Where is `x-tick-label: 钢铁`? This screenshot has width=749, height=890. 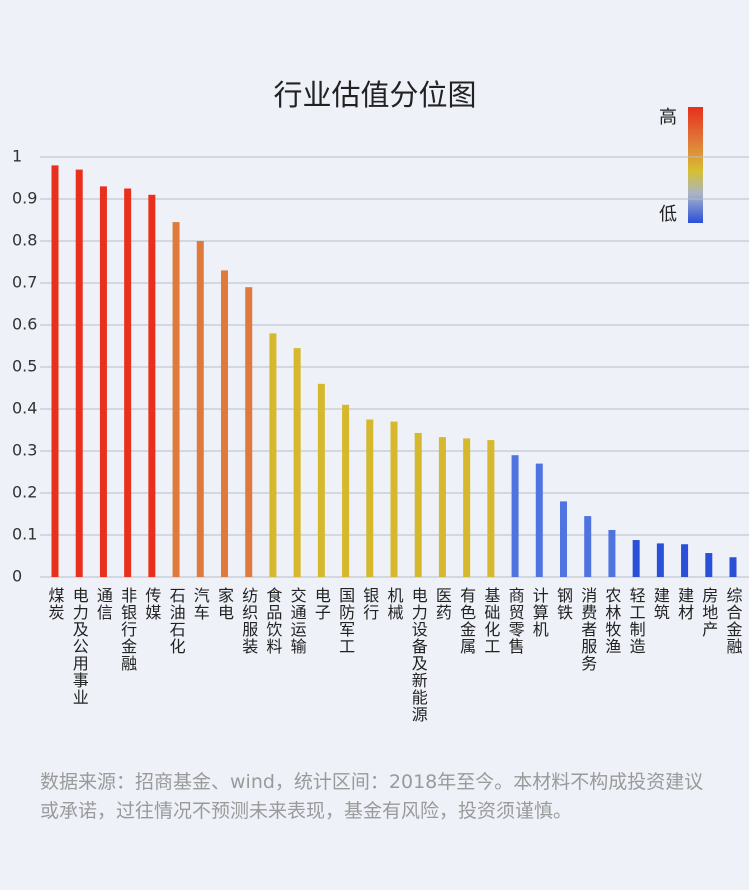
x-tick-label: 钢铁 is located at coordinates (563, 604).